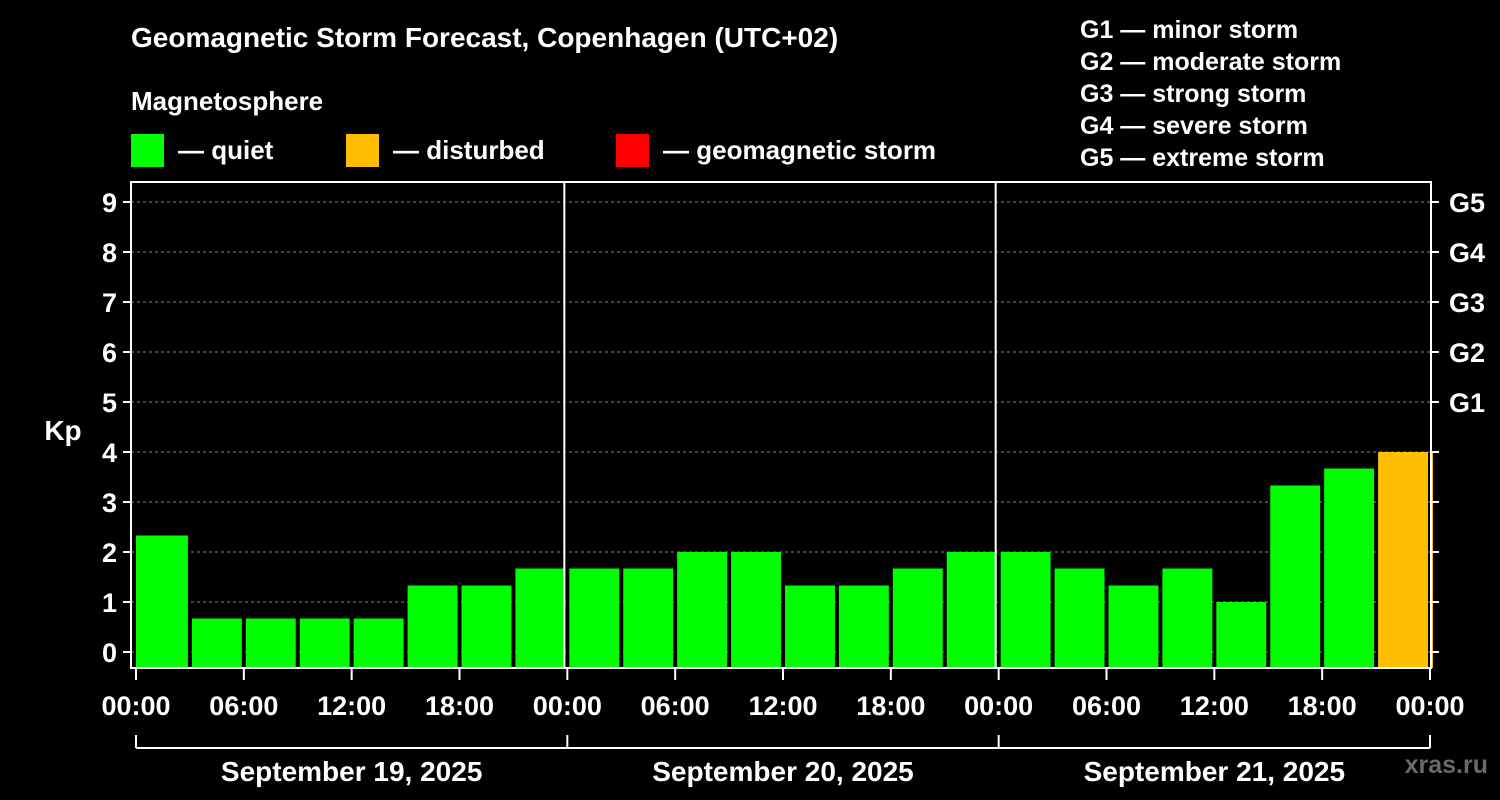 This screenshot has width=1500, height=800. I want to click on x-tick-label-7: 18:00, so click(890, 706).